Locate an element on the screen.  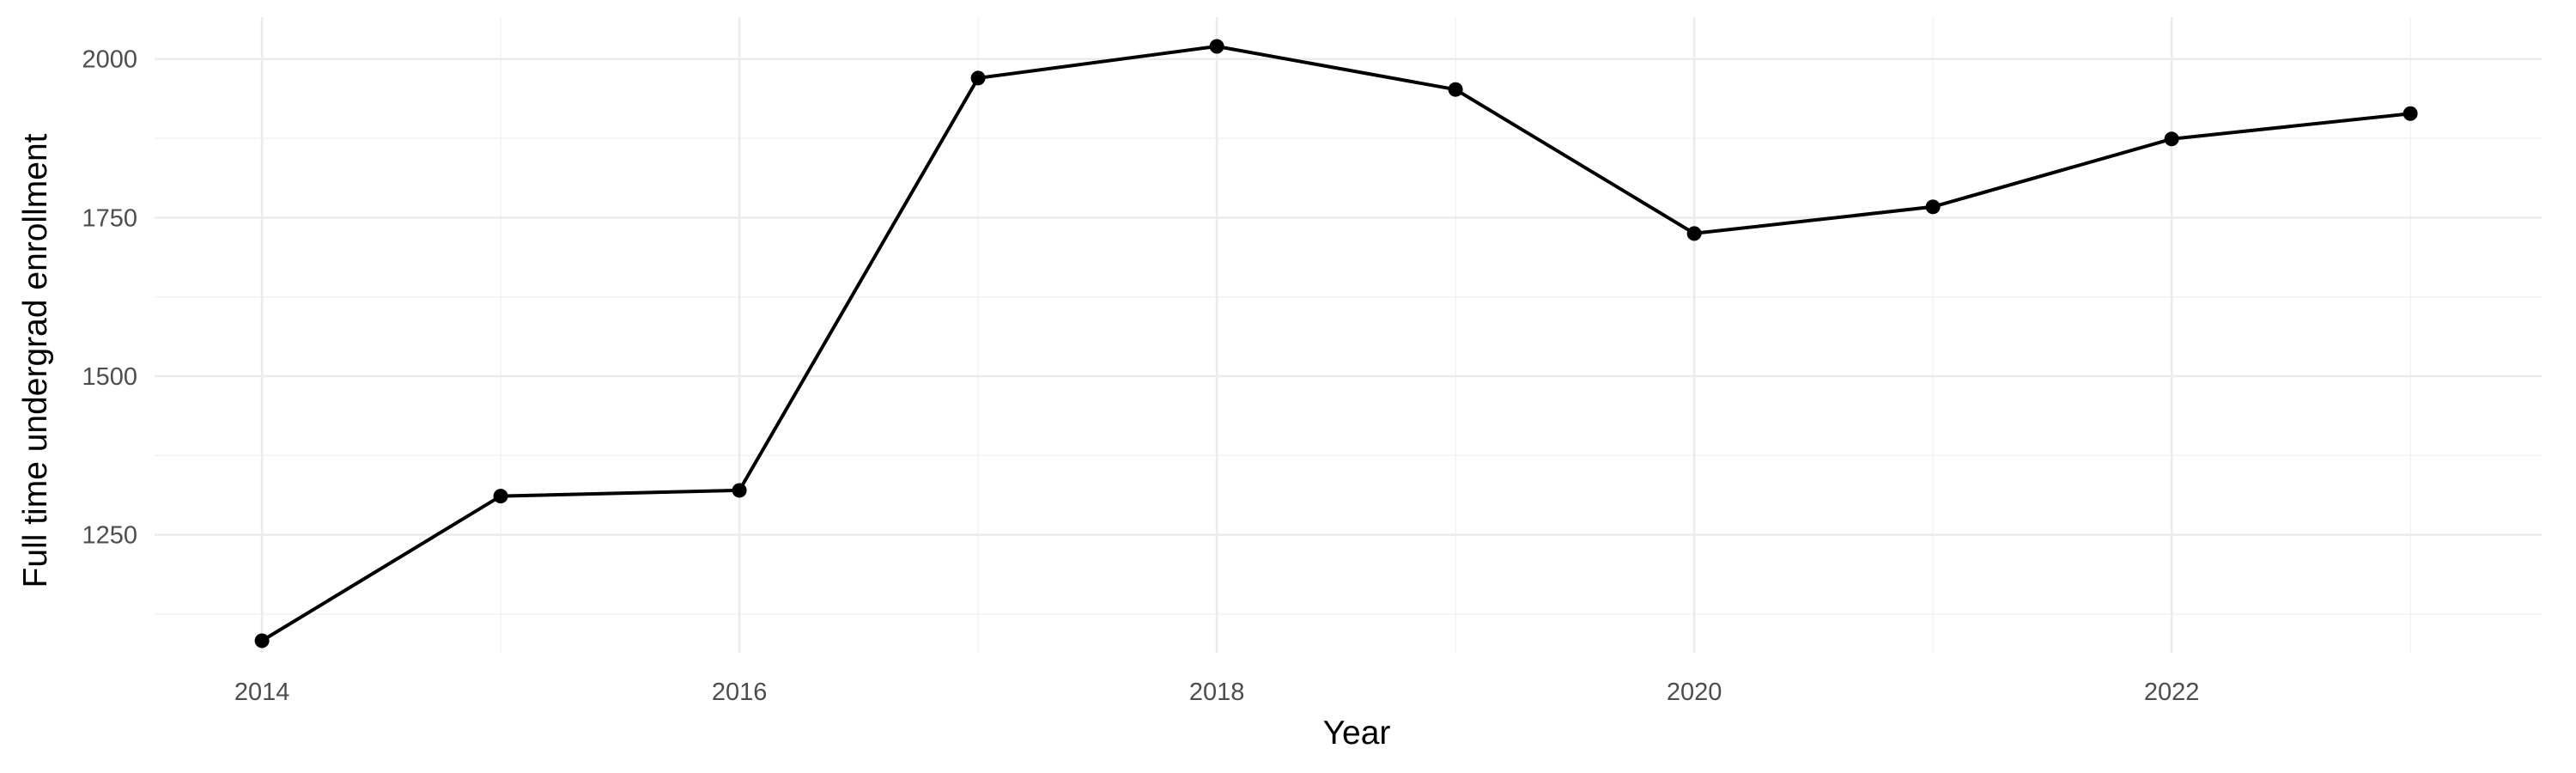
x-axis-title: Year is located at coordinates (1357, 733).